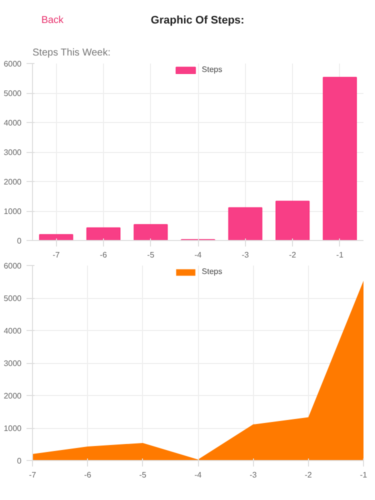 The height and width of the screenshot is (500, 375). What do you see at coordinates (197, 20) in the screenshot?
I see `text: Graphic Of Steps:` at bounding box center [197, 20].